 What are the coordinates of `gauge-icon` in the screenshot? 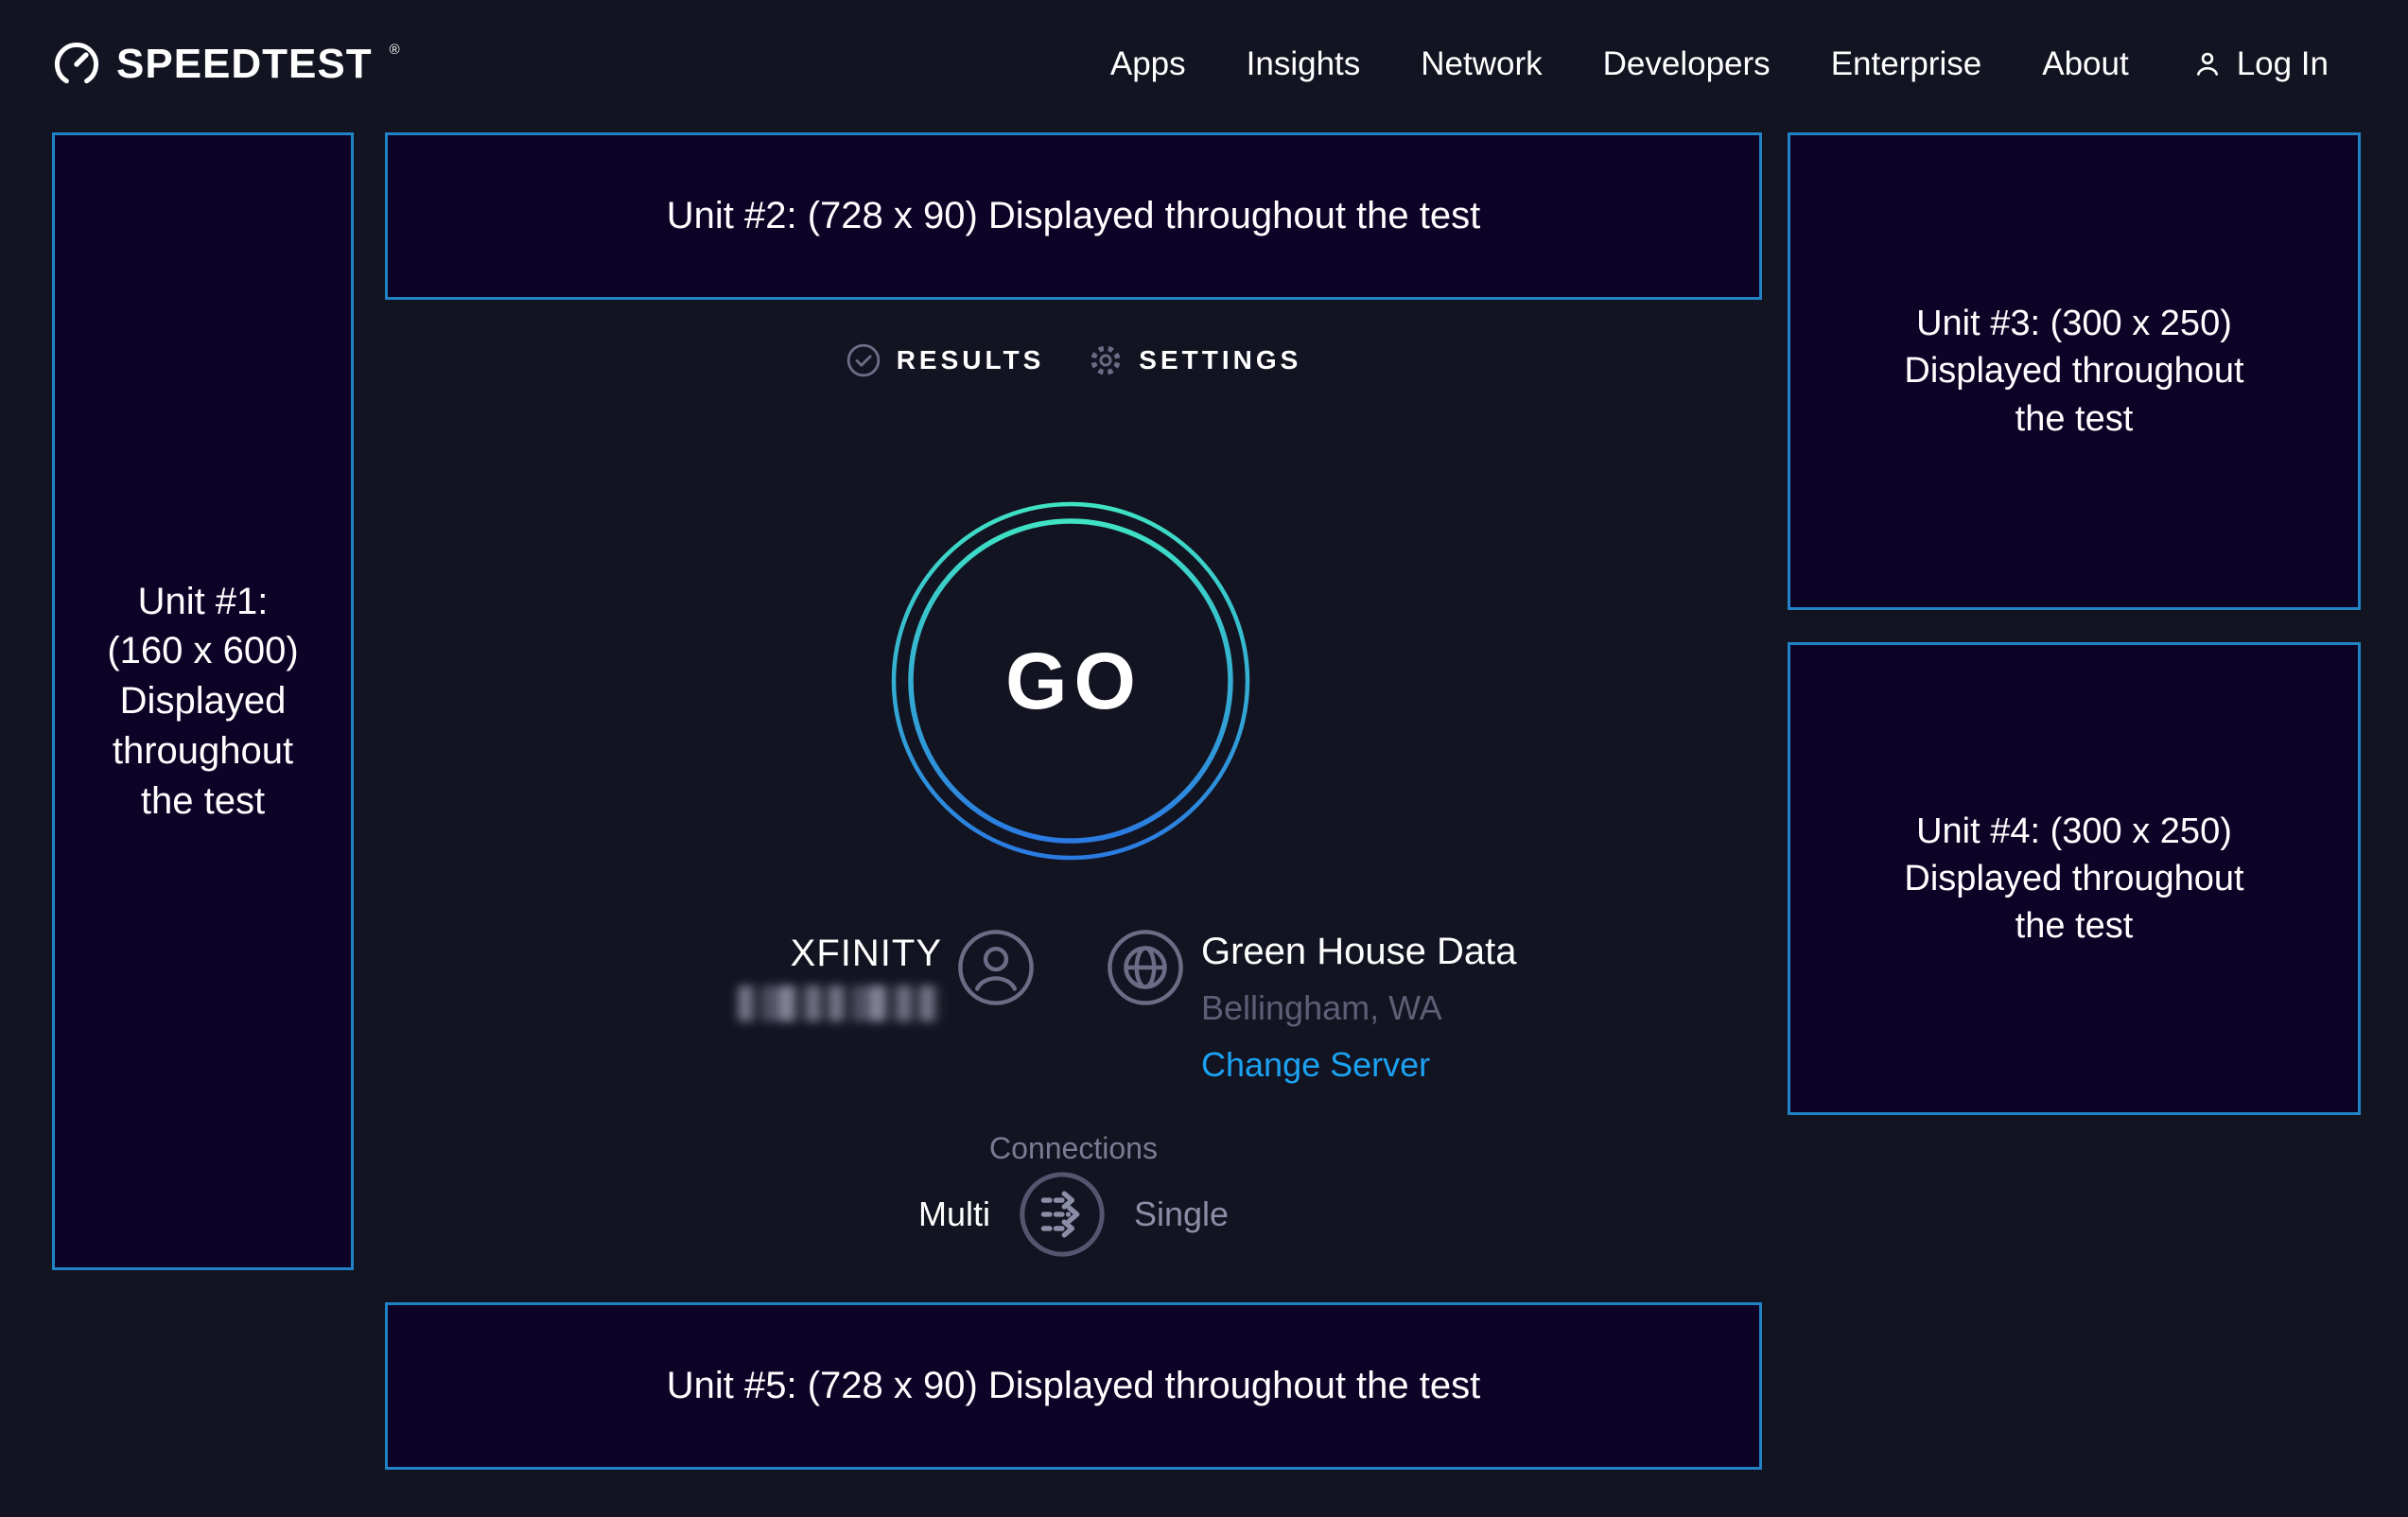 It's located at (77, 63).